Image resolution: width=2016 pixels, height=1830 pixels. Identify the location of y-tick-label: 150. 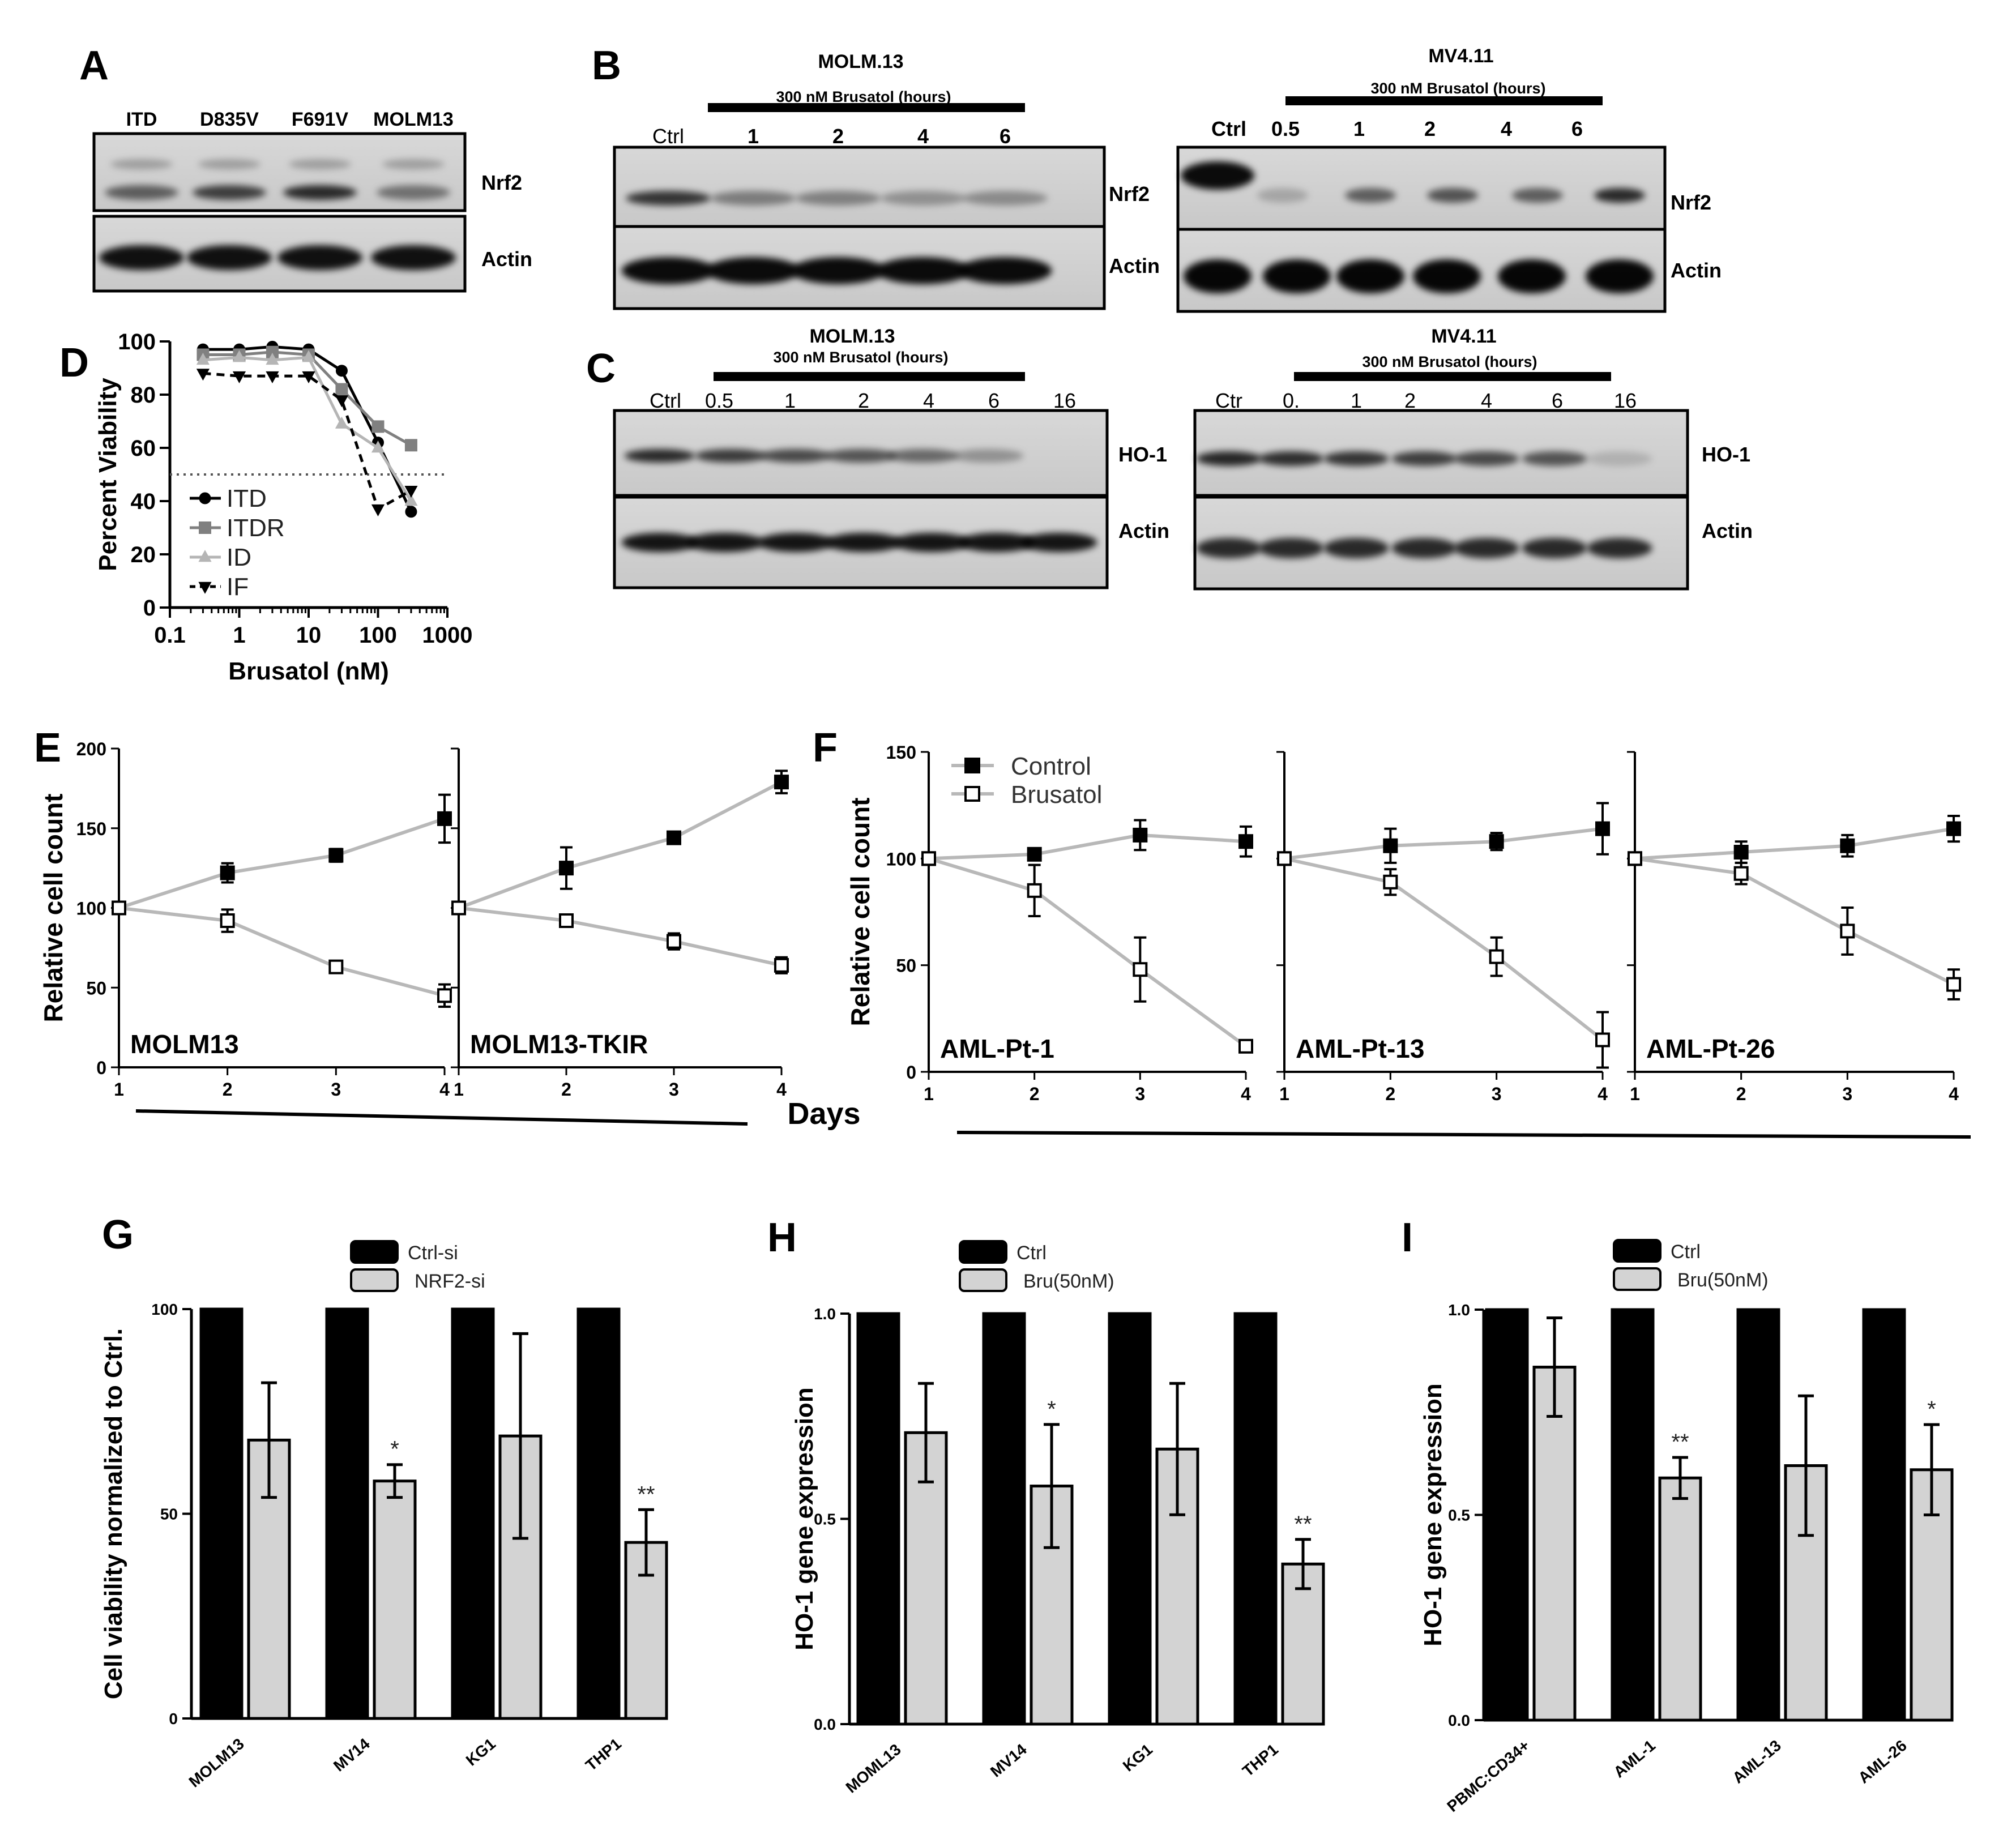
(901, 753).